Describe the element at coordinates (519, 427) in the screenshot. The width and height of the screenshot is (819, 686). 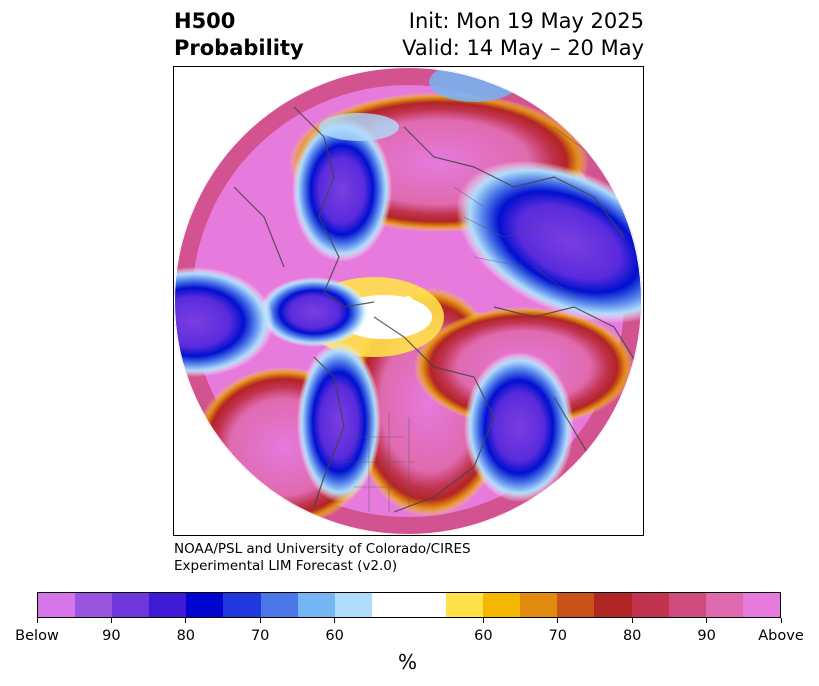
I see `below-region-north-pacific` at that location.